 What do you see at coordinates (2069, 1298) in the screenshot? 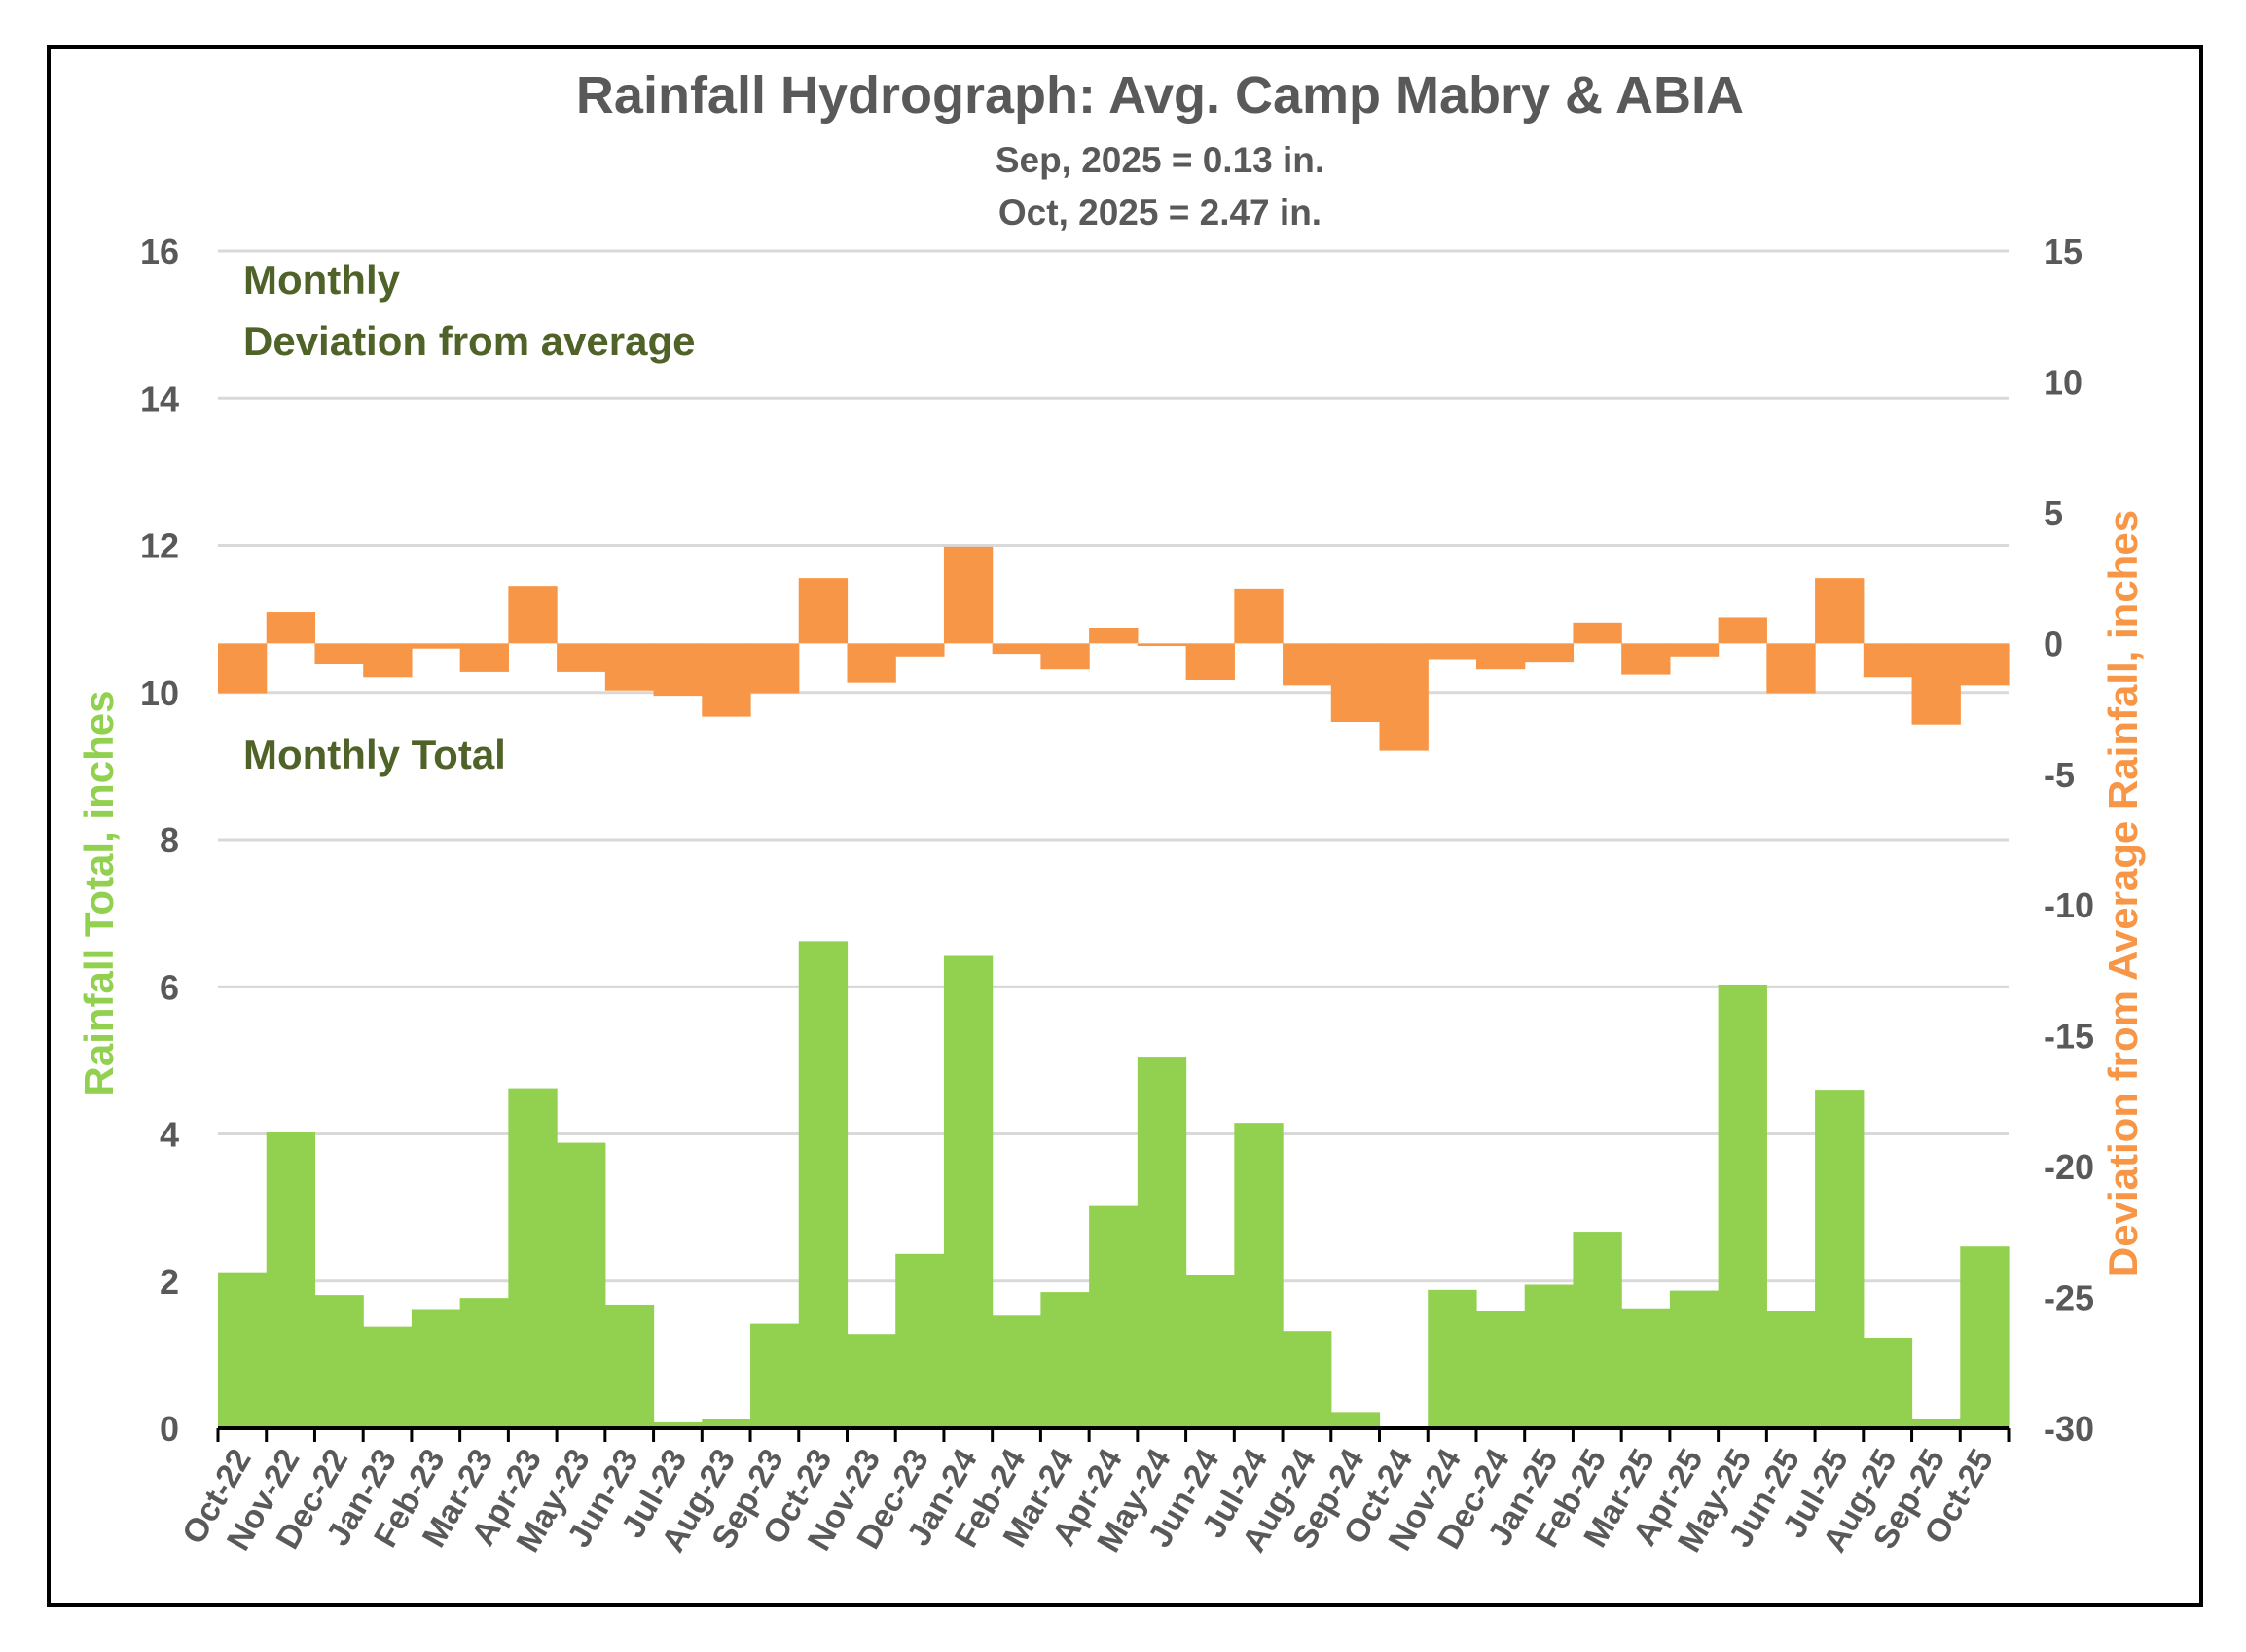
I see `y-right-tick-label: -25` at bounding box center [2069, 1298].